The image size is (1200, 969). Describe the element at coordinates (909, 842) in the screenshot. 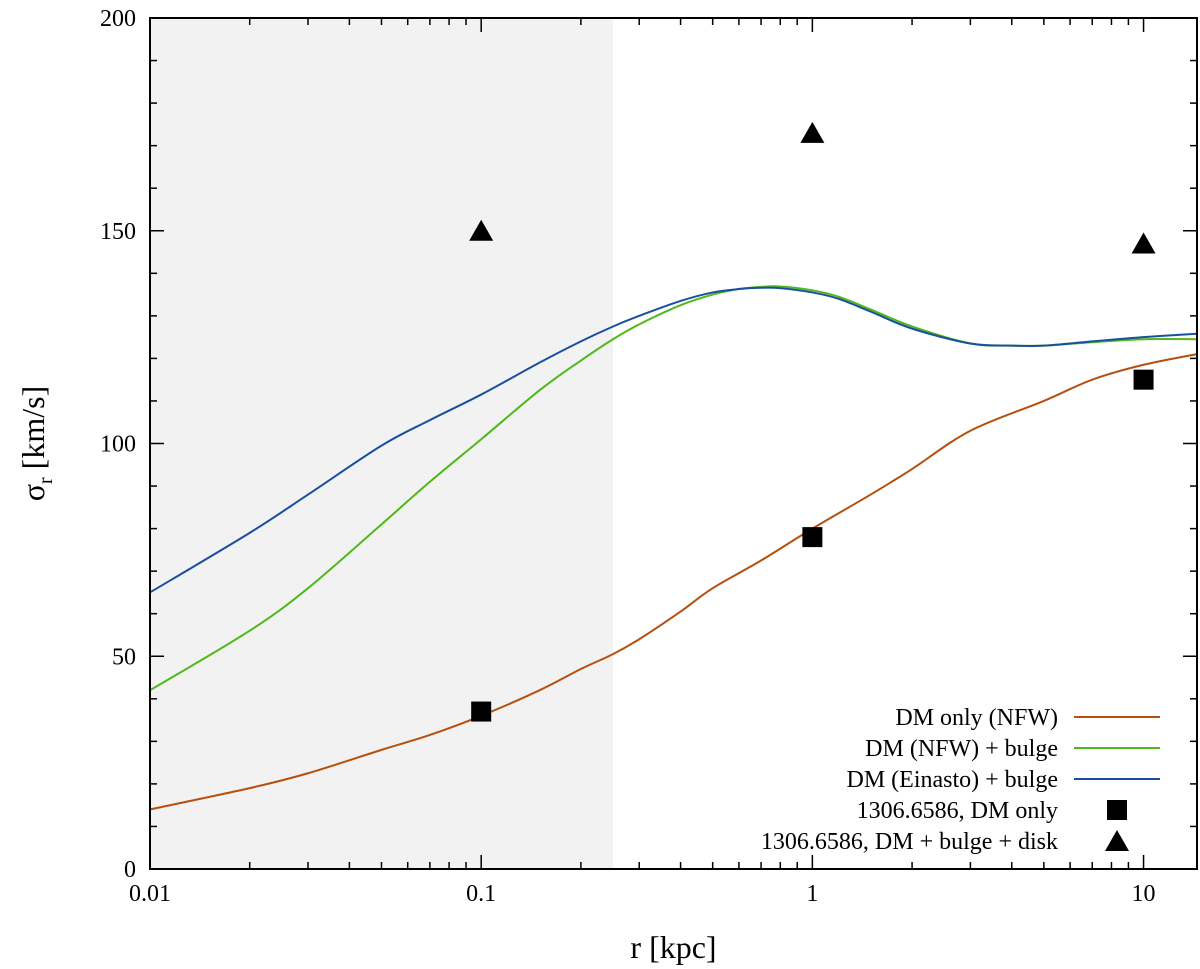

I see `legend-label: 1306.6586, DM + bulge + disk` at that location.